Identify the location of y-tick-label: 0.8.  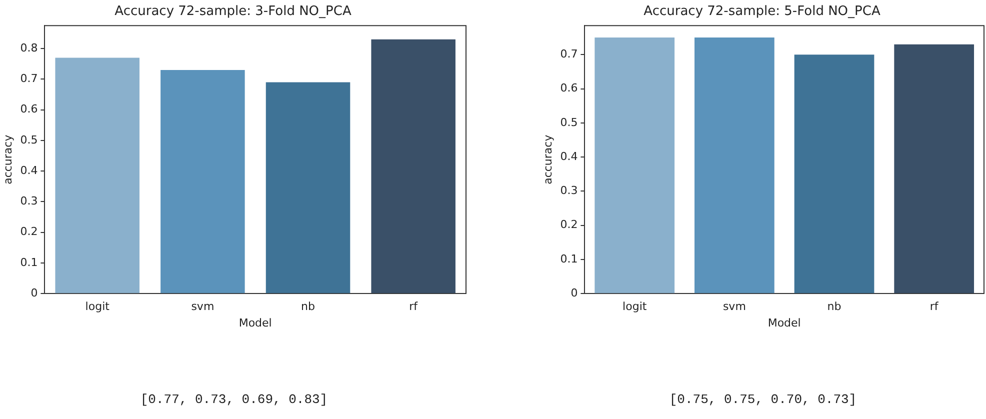
(29, 47).